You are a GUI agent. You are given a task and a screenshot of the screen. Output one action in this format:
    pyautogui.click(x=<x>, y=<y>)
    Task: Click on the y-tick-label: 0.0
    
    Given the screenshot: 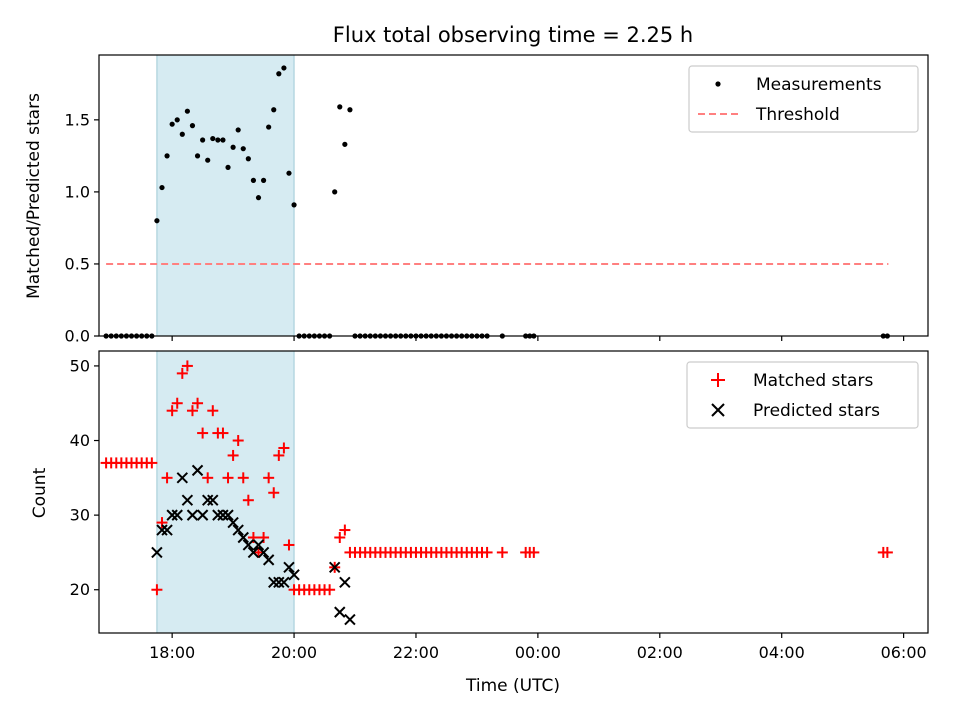 What is the action you would take?
    pyautogui.click(x=77, y=336)
    